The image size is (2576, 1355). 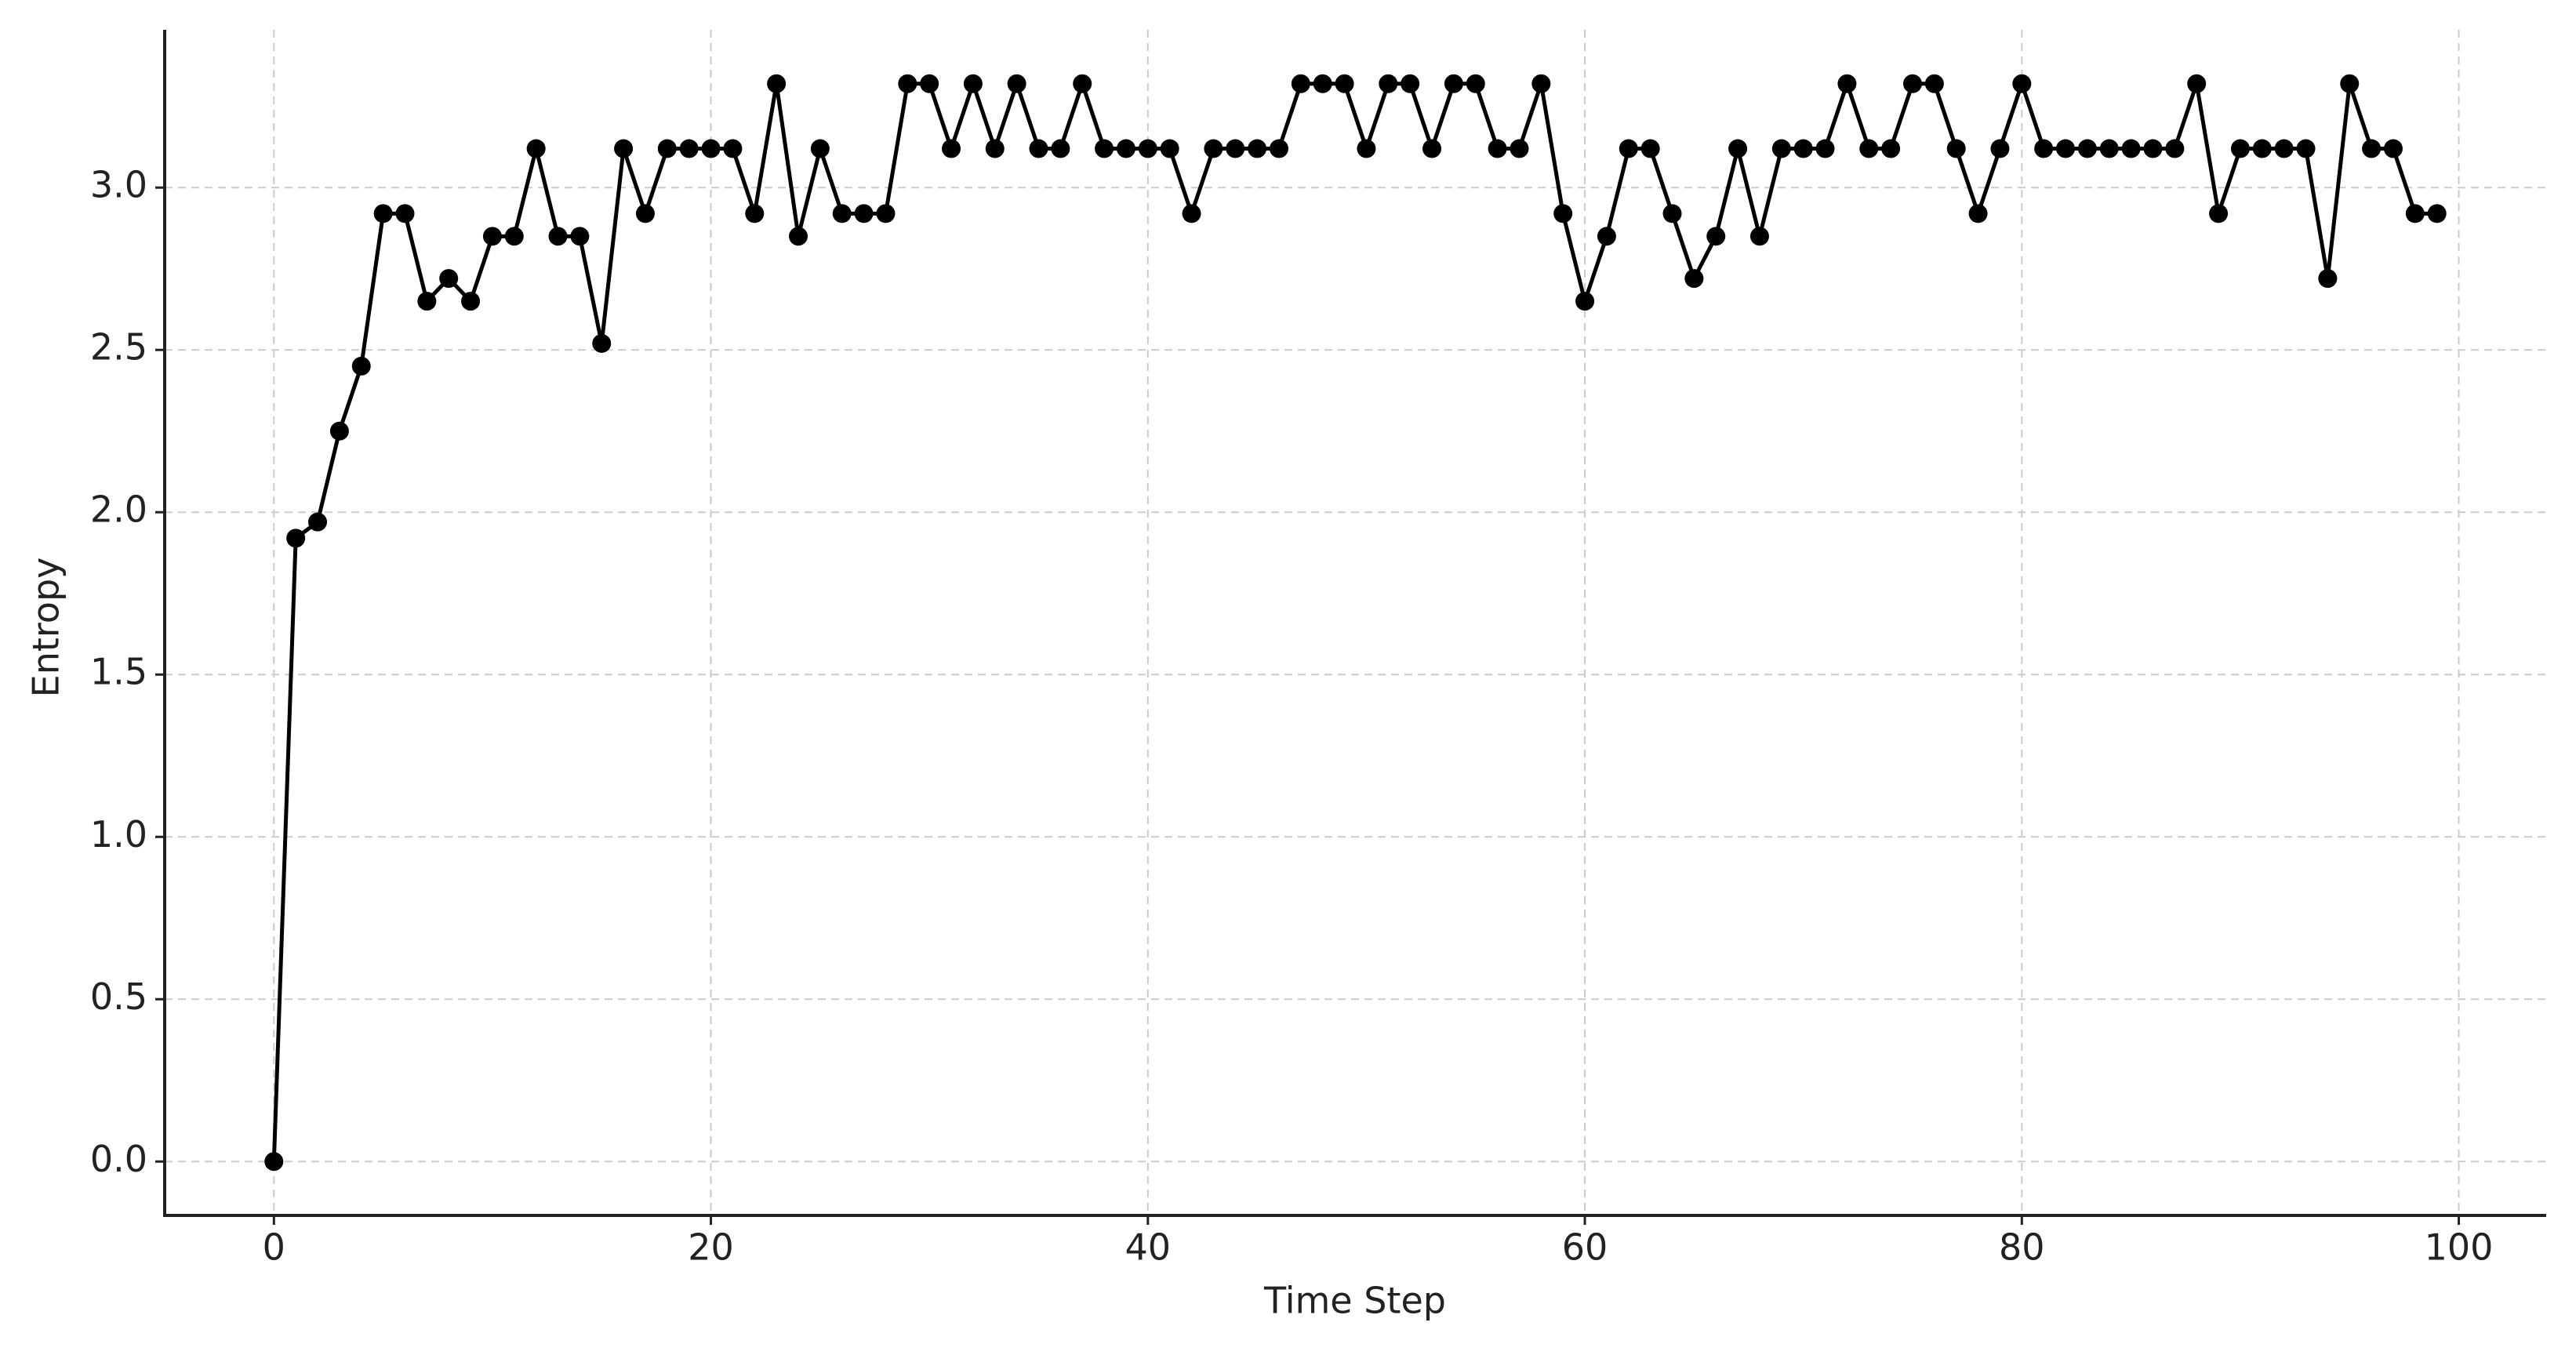 What do you see at coordinates (118, 672) in the screenshot?
I see `y-tick-label: 1.5` at bounding box center [118, 672].